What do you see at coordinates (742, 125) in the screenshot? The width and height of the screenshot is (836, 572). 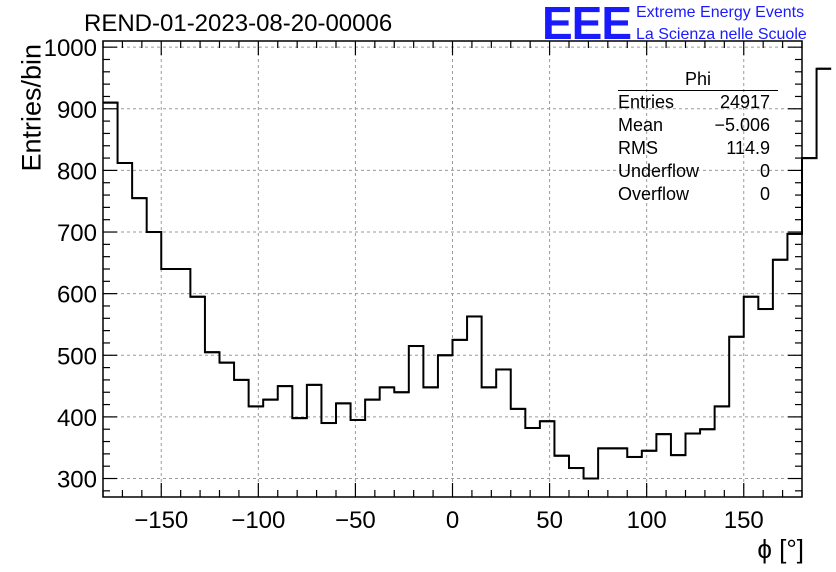 I see `stats-value: −5.006` at bounding box center [742, 125].